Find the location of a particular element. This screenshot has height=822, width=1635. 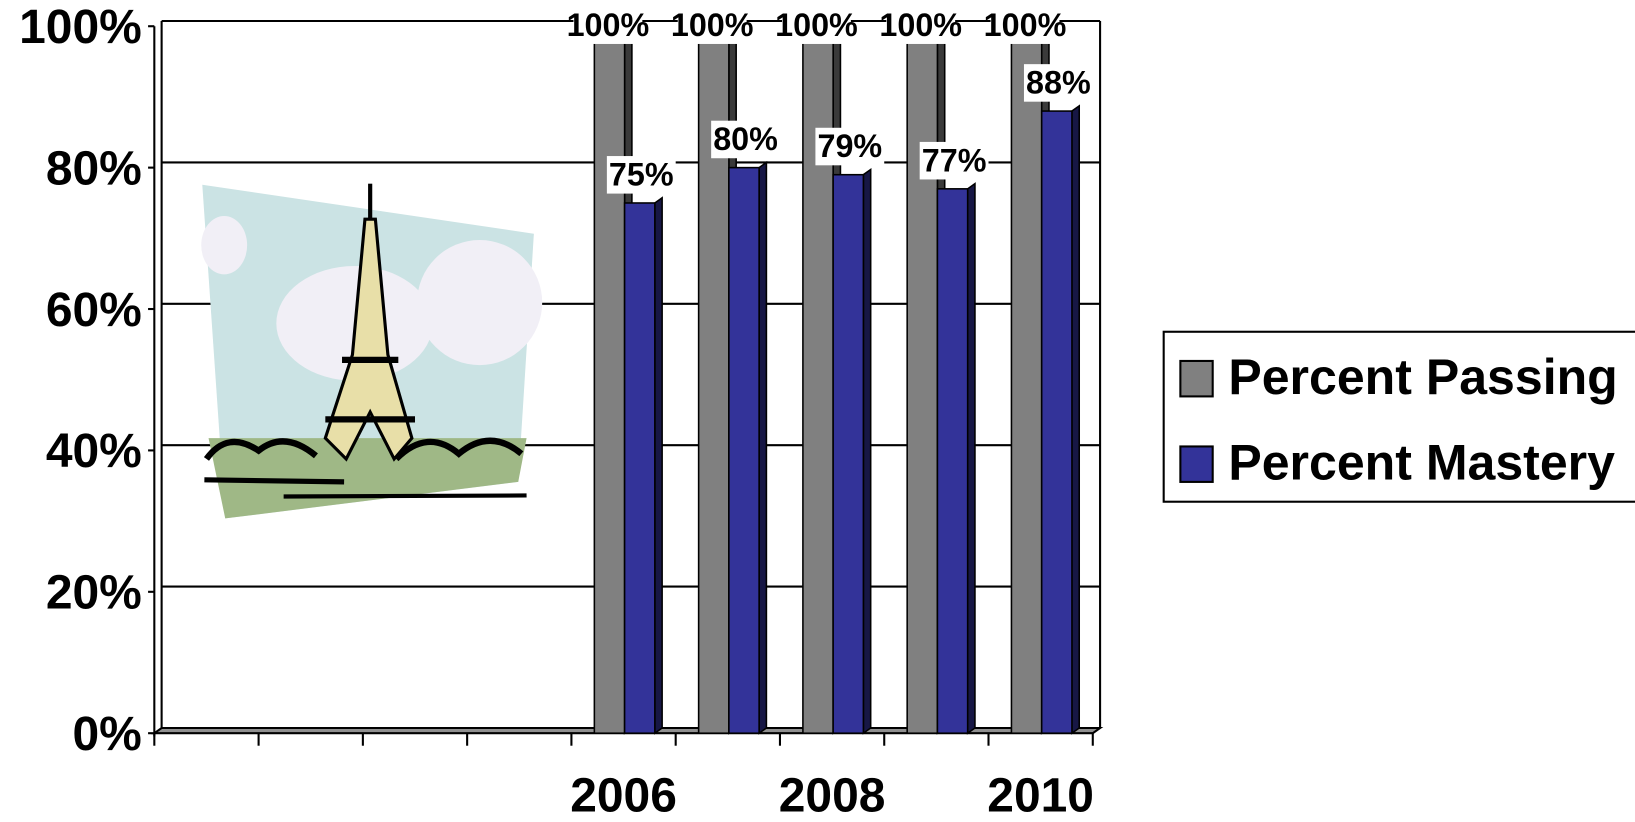

y-tick-label: 0% is located at coordinates (106, 734).